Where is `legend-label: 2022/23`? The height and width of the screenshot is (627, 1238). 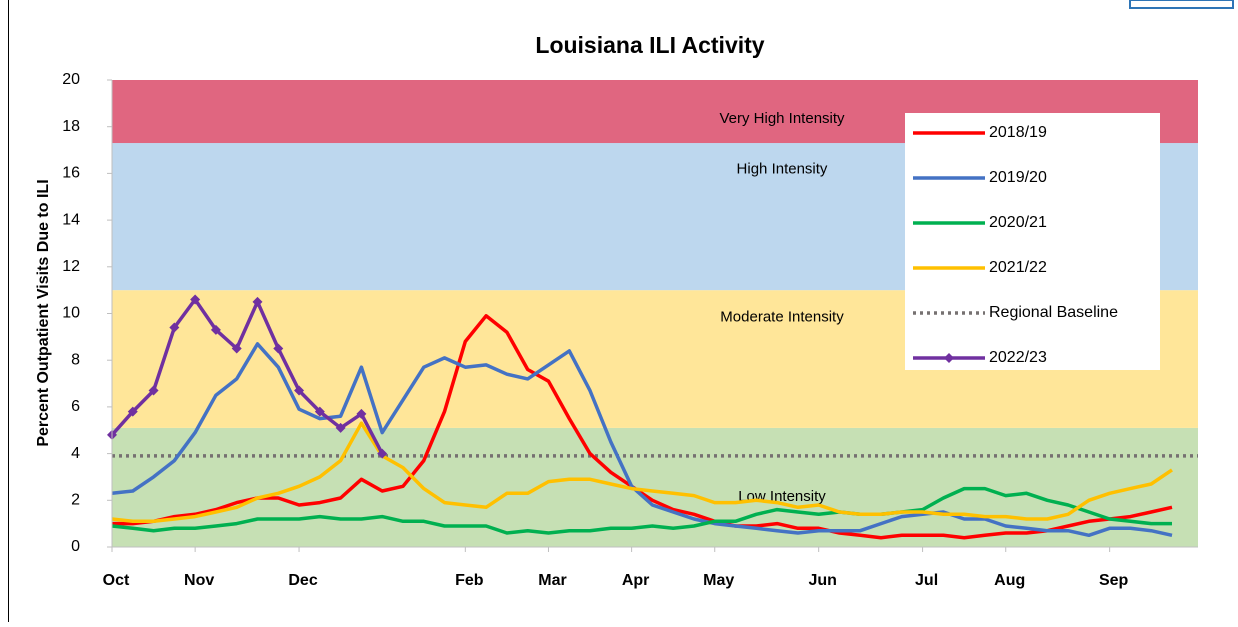 legend-label: 2022/23 is located at coordinates (1018, 357).